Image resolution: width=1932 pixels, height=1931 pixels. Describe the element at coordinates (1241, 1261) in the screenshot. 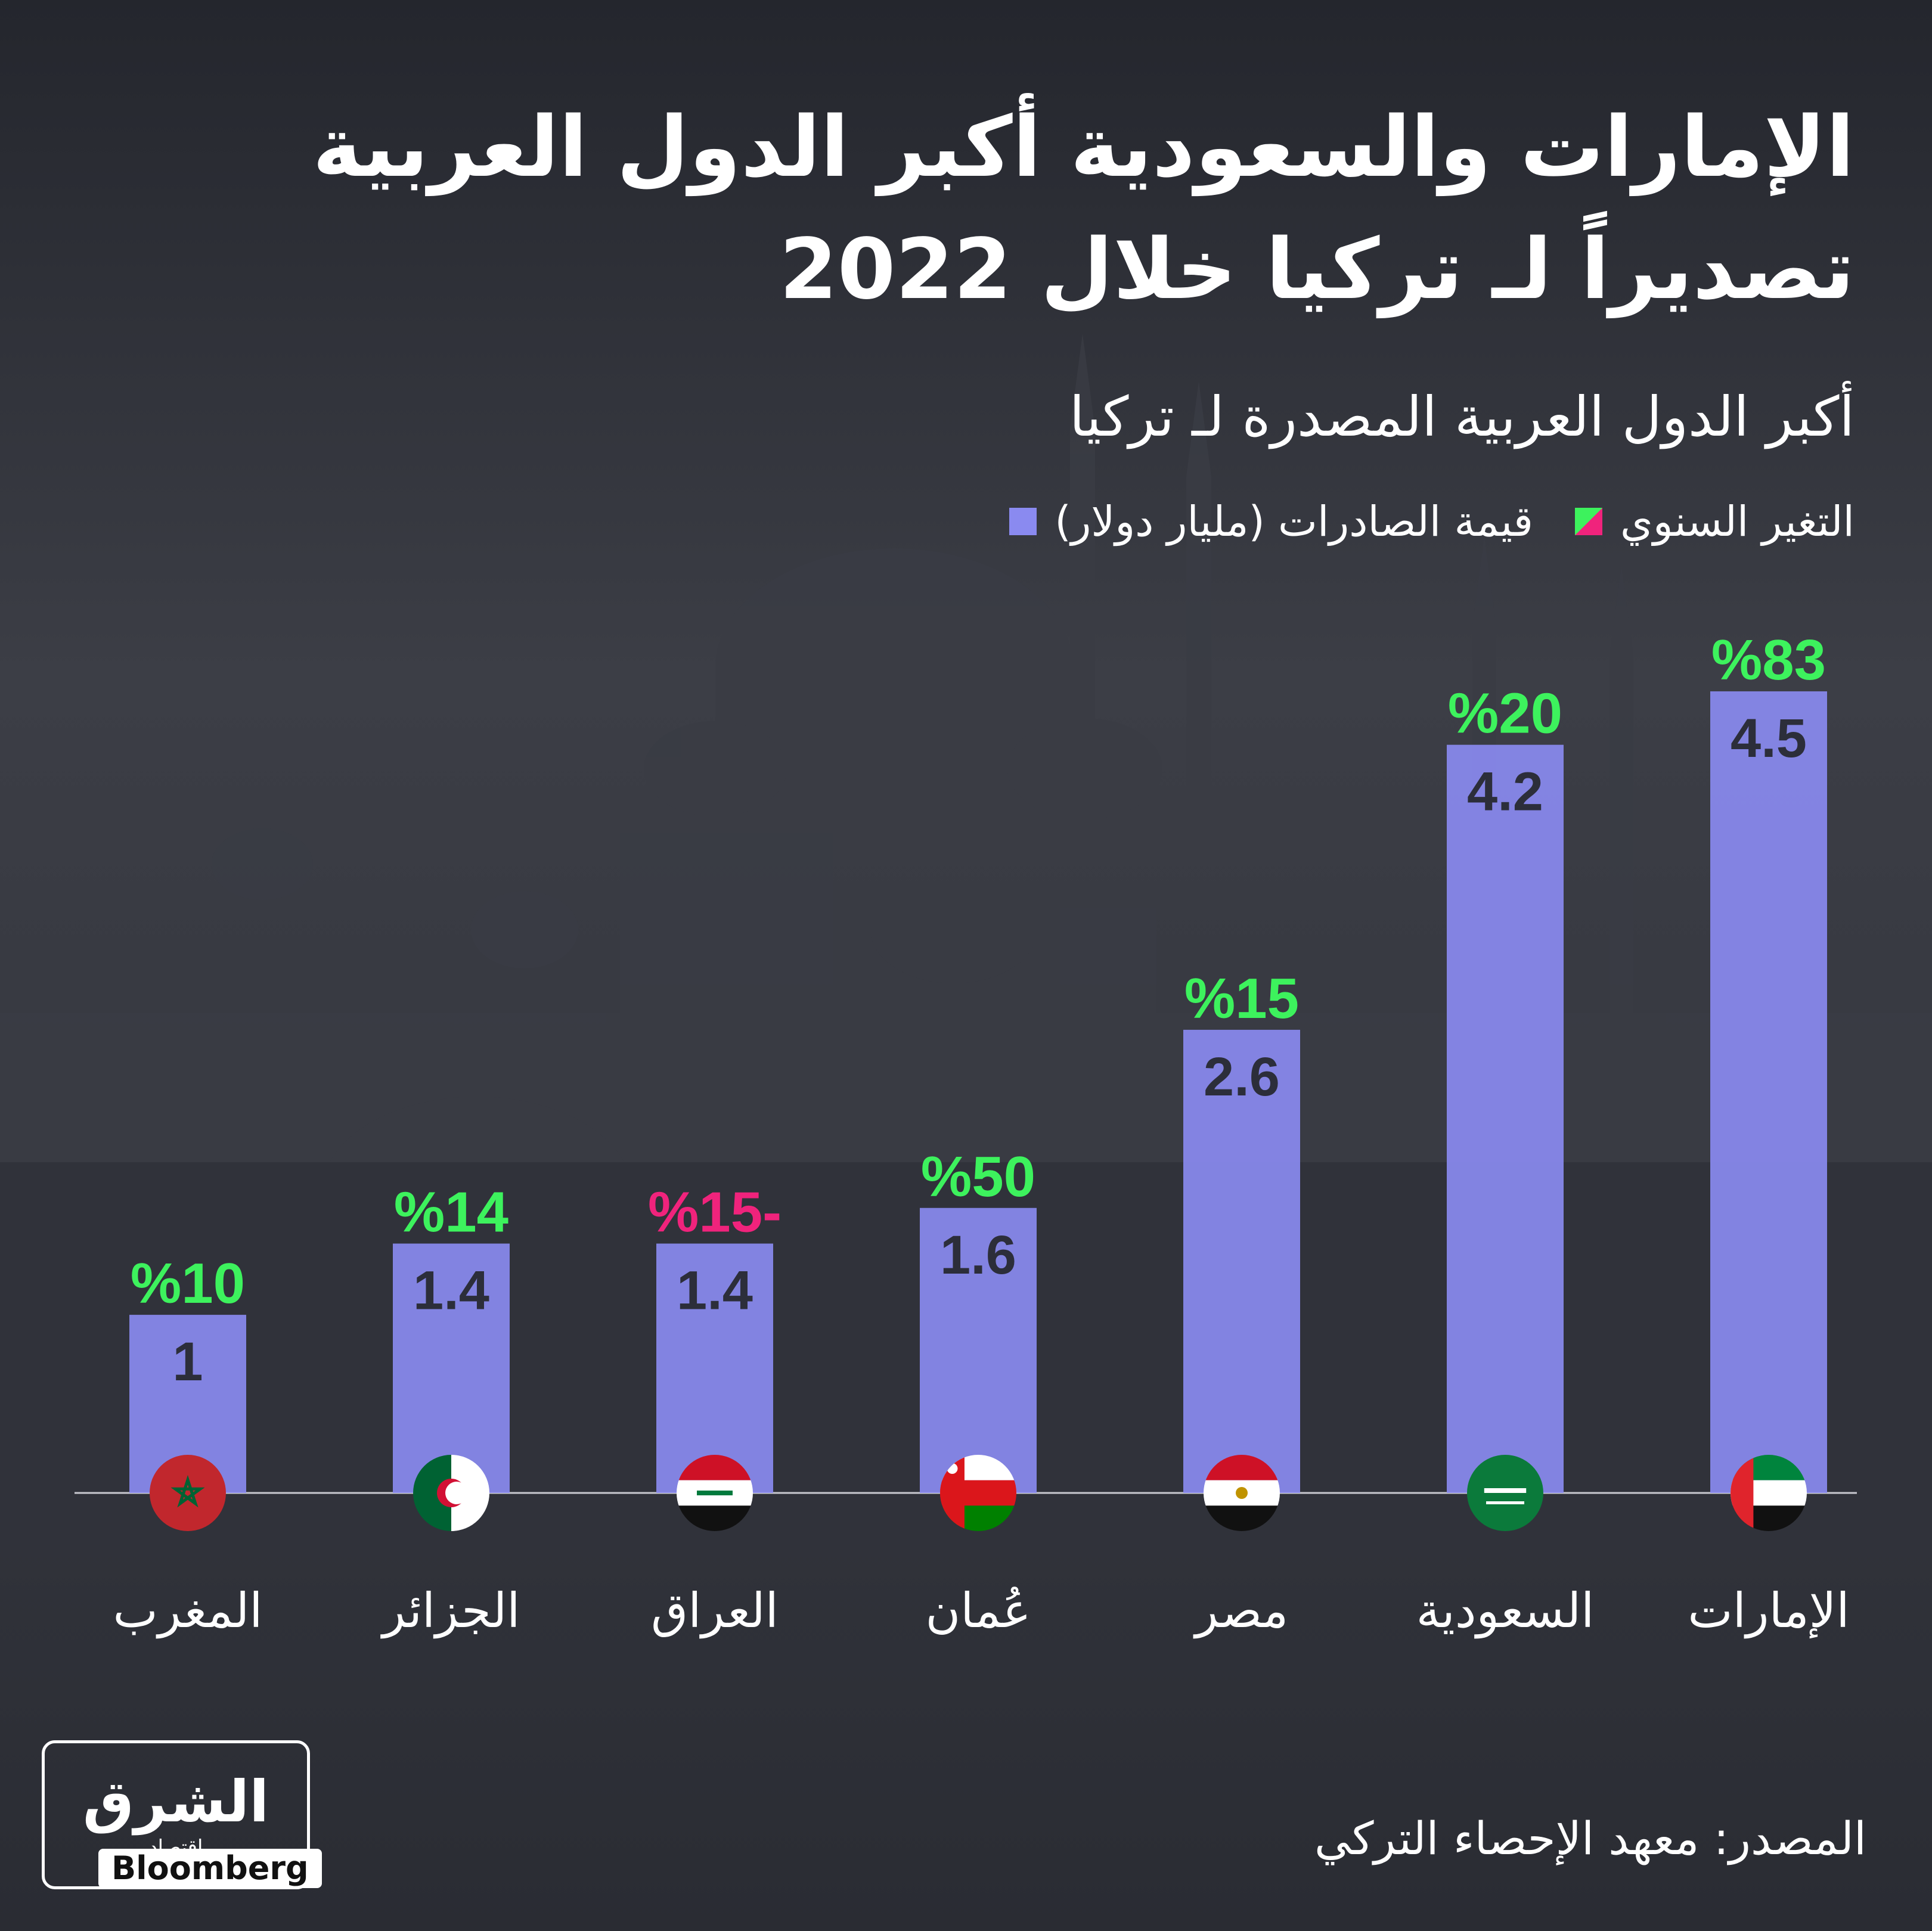

I see `bar-egypt` at that location.